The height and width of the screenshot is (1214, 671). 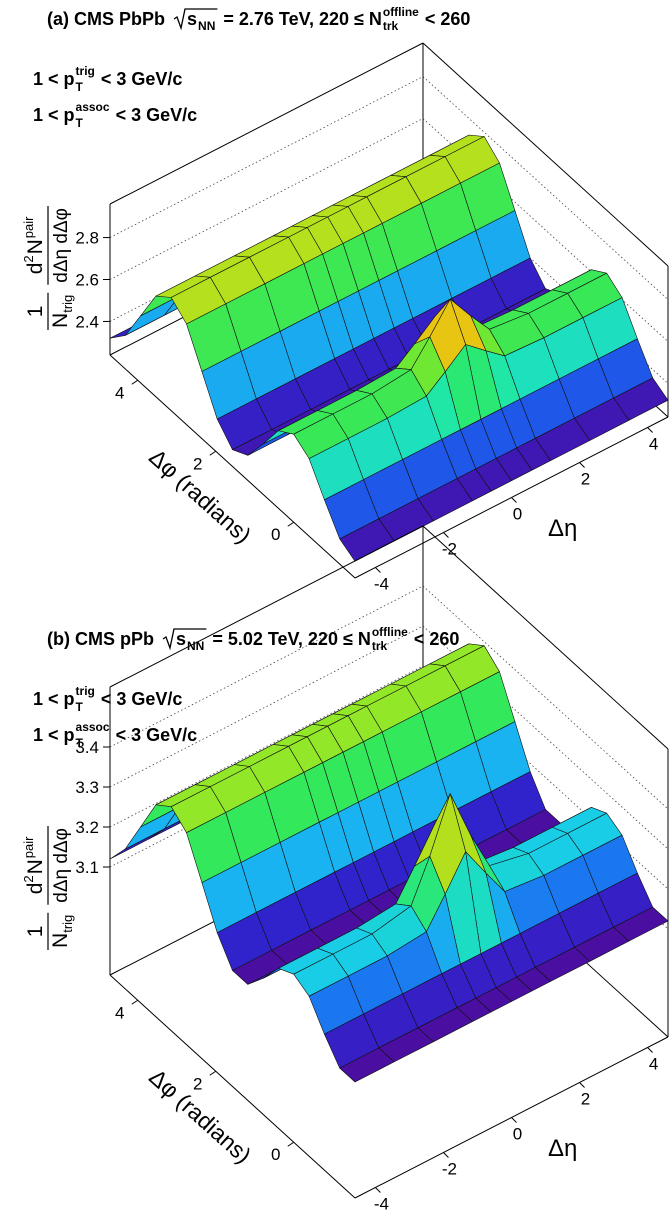 What do you see at coordinates (391, 26) in the screenshot?
I see `title-subscript: trk` at bounding box center [391, 26].